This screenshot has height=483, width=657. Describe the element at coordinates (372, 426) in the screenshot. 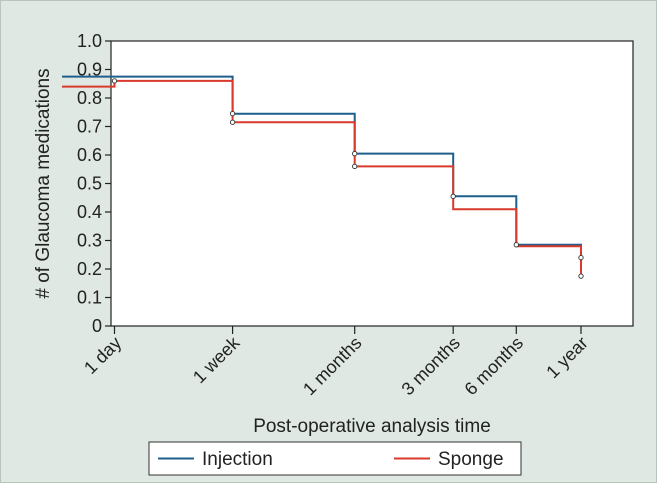

I see `x-axis-title: Post-operative analysis time` at that location.